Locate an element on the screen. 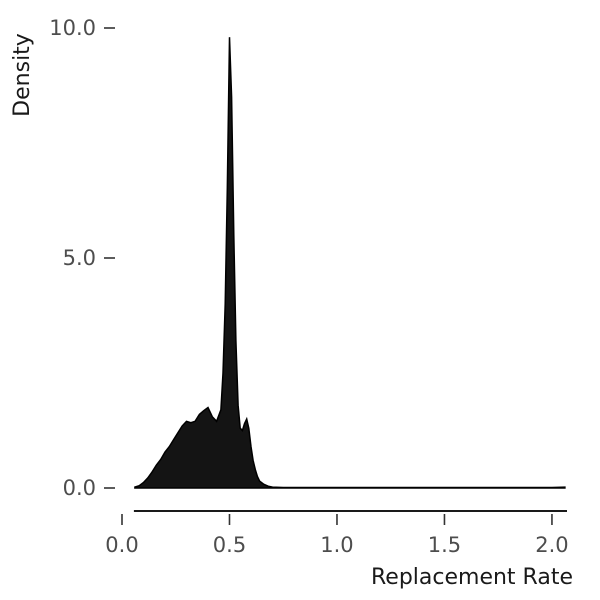 The height and width of the screenshot is (600, 600). x-tick-label: 2.0 is located at coordinates (551, 545).